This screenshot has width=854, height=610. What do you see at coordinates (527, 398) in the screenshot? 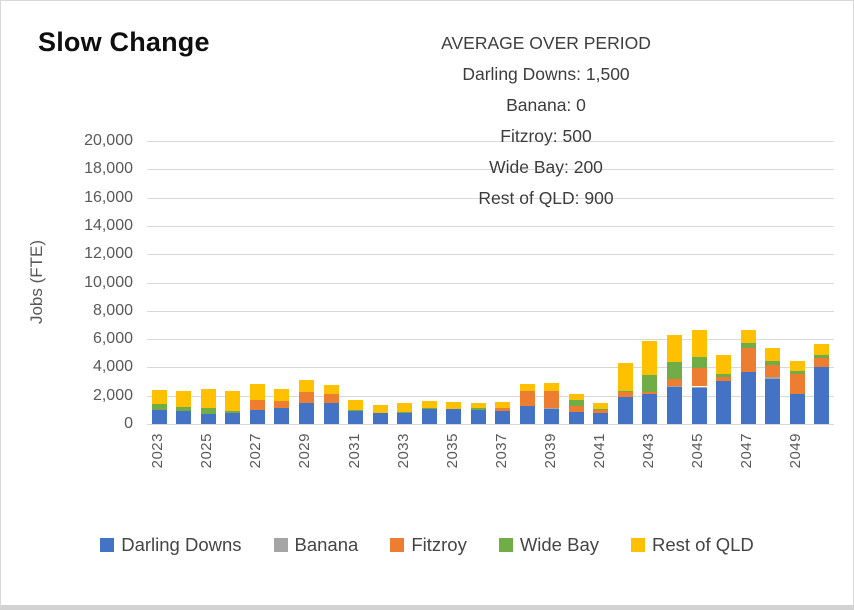
I see `bar-2038-fitzroy` at bounding box center [527, 398].